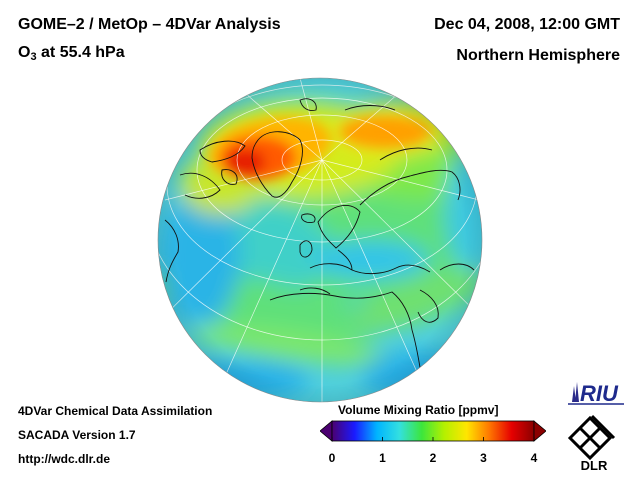 This screenshot has width=640, height=480. What do you see at coordinates (64, 459) in the screenshot?
I see `footer-url: http://wdc.dlr.de` at bounding box center [64, 459].